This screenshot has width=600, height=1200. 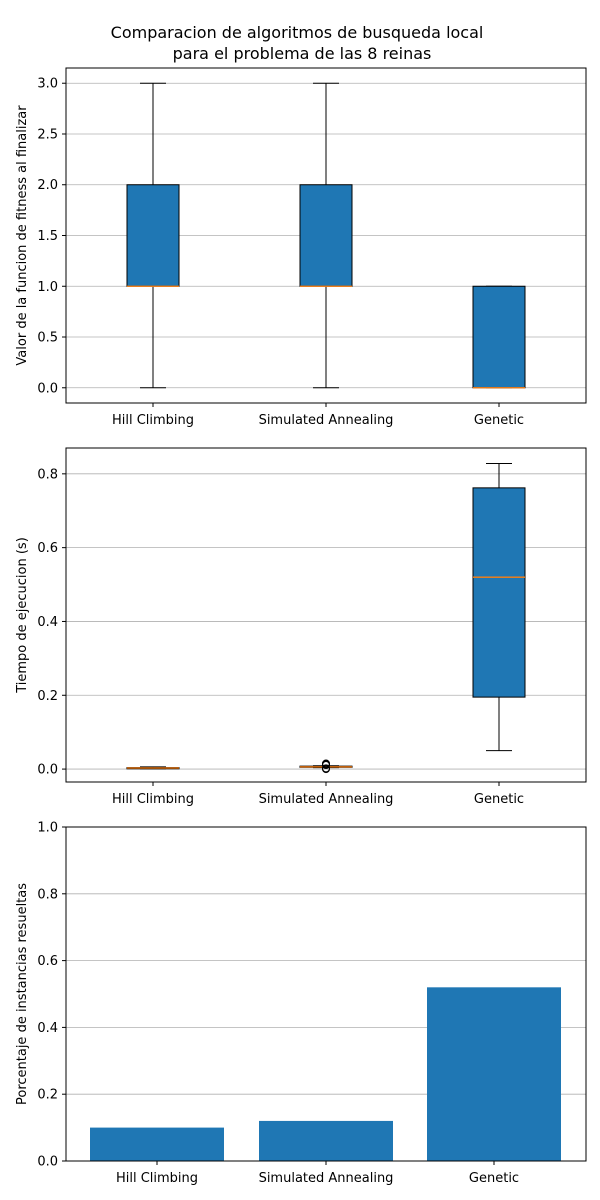 What do you see at coordinates (47, 185) in the screenshot?
I see `y-tick-label: 2.0` at bounding box center [47, 185].